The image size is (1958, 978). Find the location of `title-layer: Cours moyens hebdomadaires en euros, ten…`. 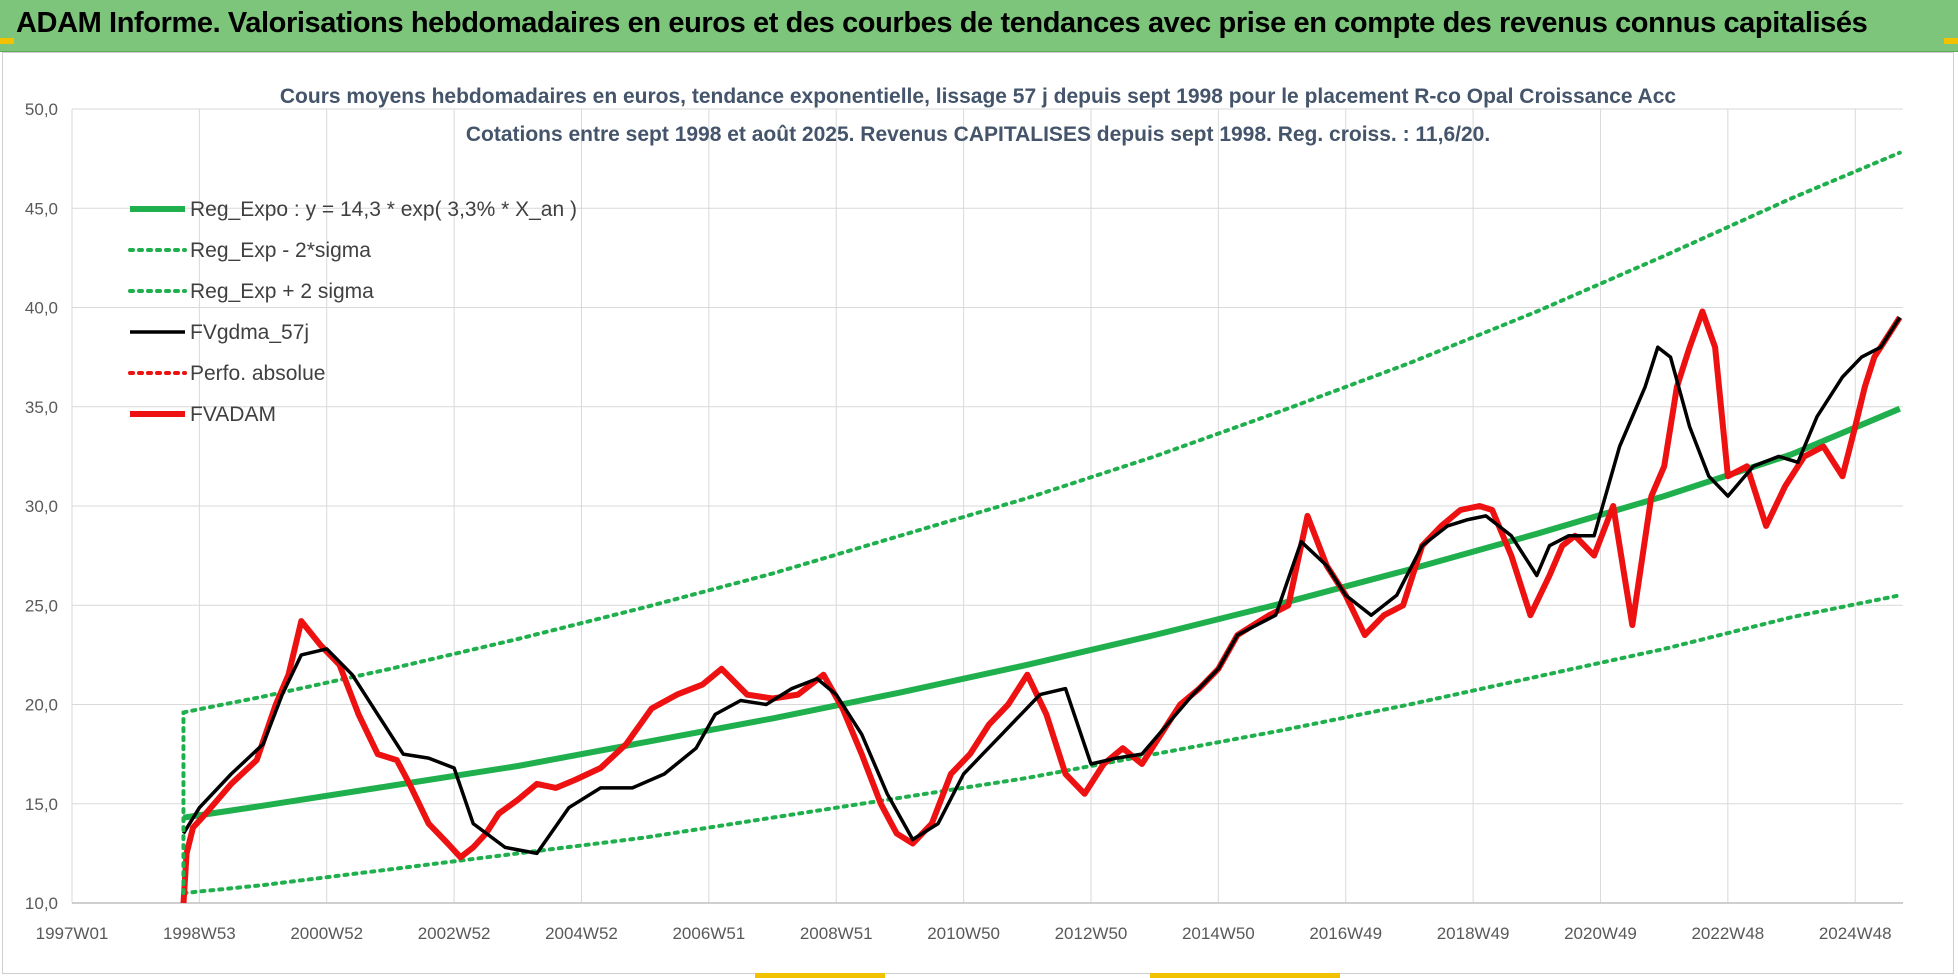

title-layer: Cours moyens hebdomadaires en euros, ten… is located at coordinates (978, 115).